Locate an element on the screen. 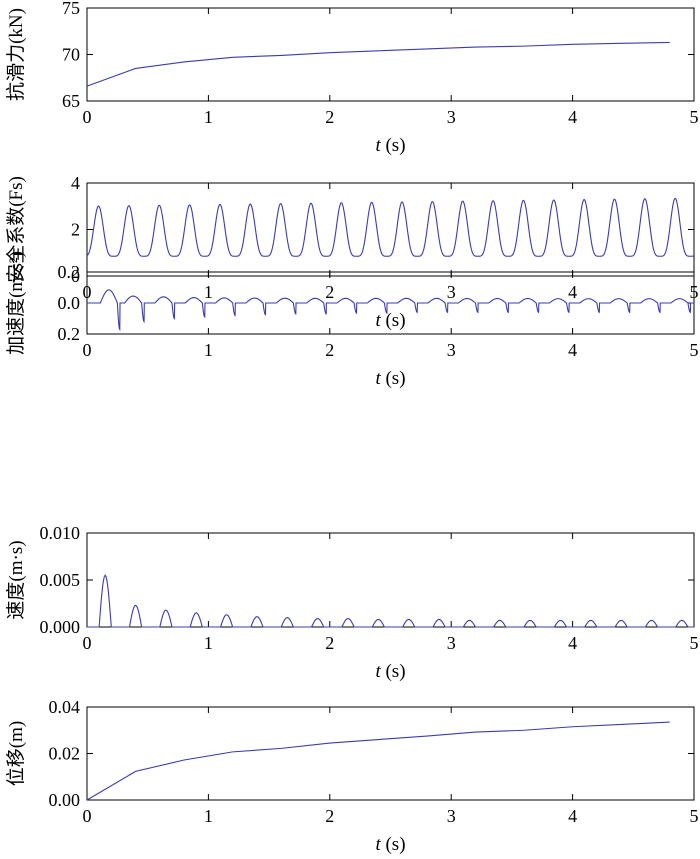 The height and width of the screenshot is (859, 700). y-axis-label: 位移(m) is located at coordinates (16, 753).